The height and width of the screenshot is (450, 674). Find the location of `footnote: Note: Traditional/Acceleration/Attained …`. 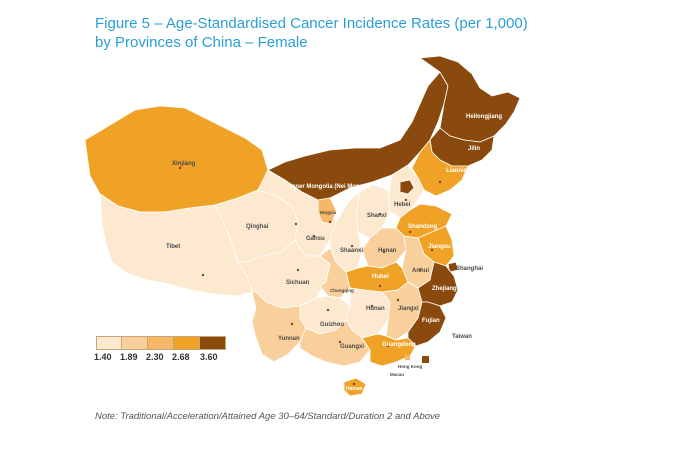

footnote: Note: Traditional/Acceleration/Attained … is located at coordinates (268, 416).